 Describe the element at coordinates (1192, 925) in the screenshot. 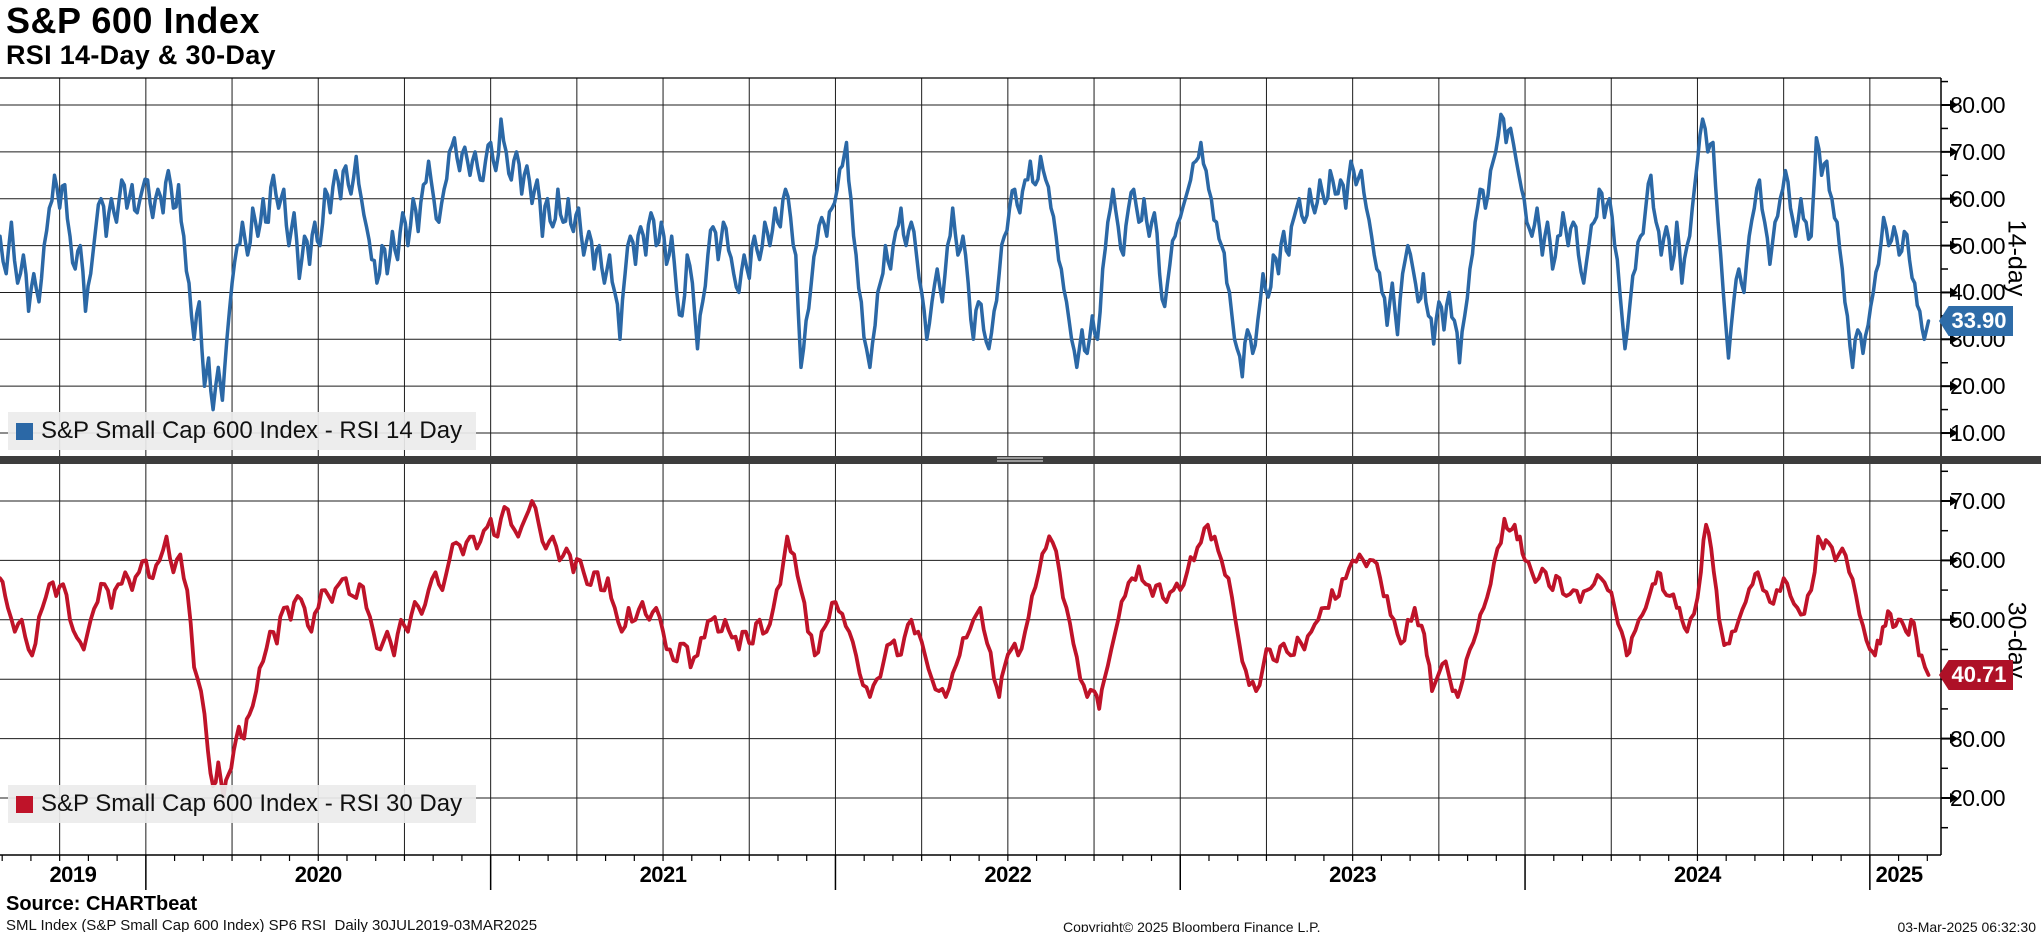

I see `copyright-notice: Copyright© 2025 Bloomberg Finance L.P.` at that location.